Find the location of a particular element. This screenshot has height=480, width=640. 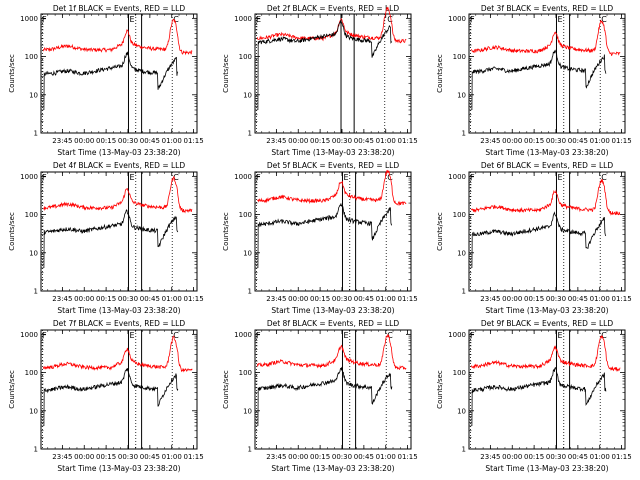

panel-title: Det 9f BLACK = Events, RED = LLD is located at coordinates (547, 323).